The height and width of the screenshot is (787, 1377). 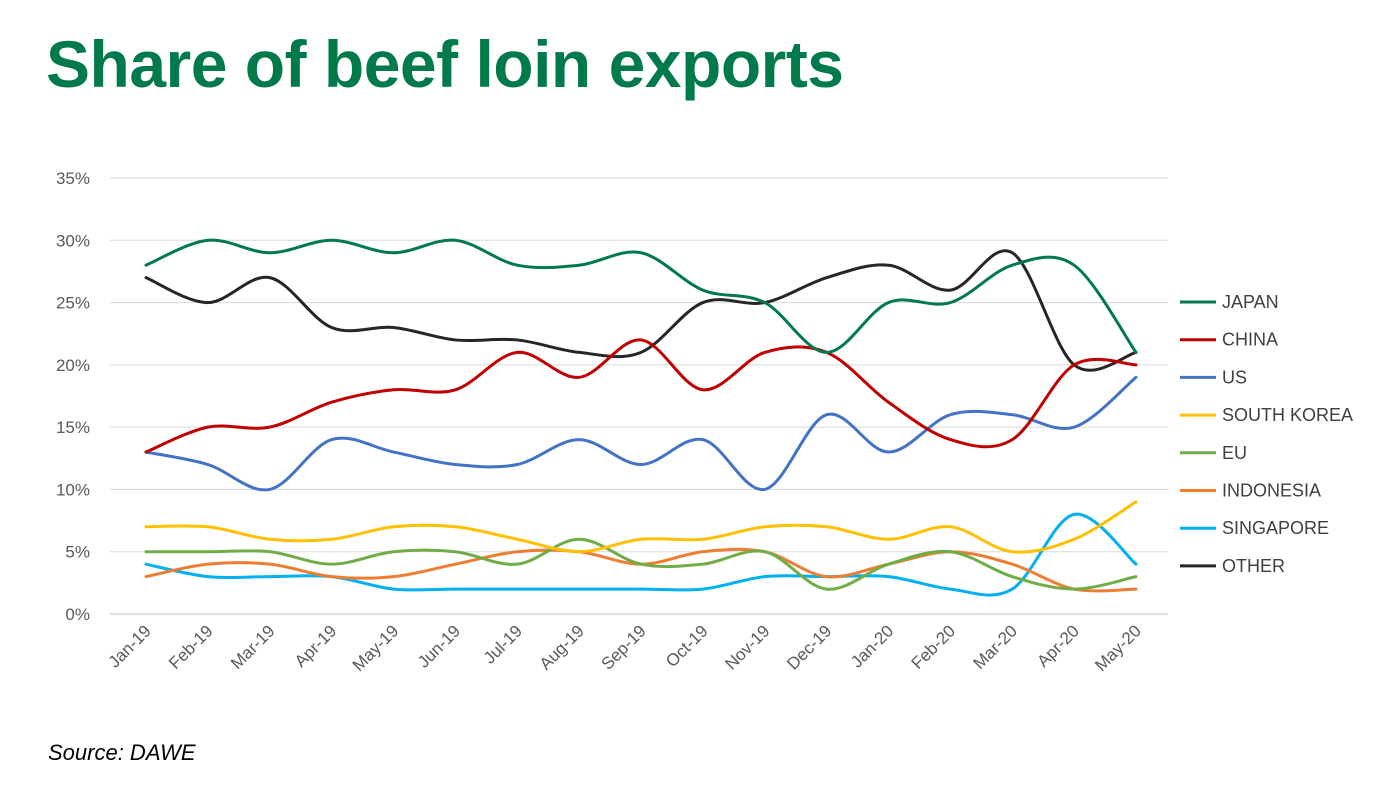 What do you see at coordinates (191, 647) in the screenshot?
I see `x-tick-label: Feb-19` at bounding box center [191, 647].